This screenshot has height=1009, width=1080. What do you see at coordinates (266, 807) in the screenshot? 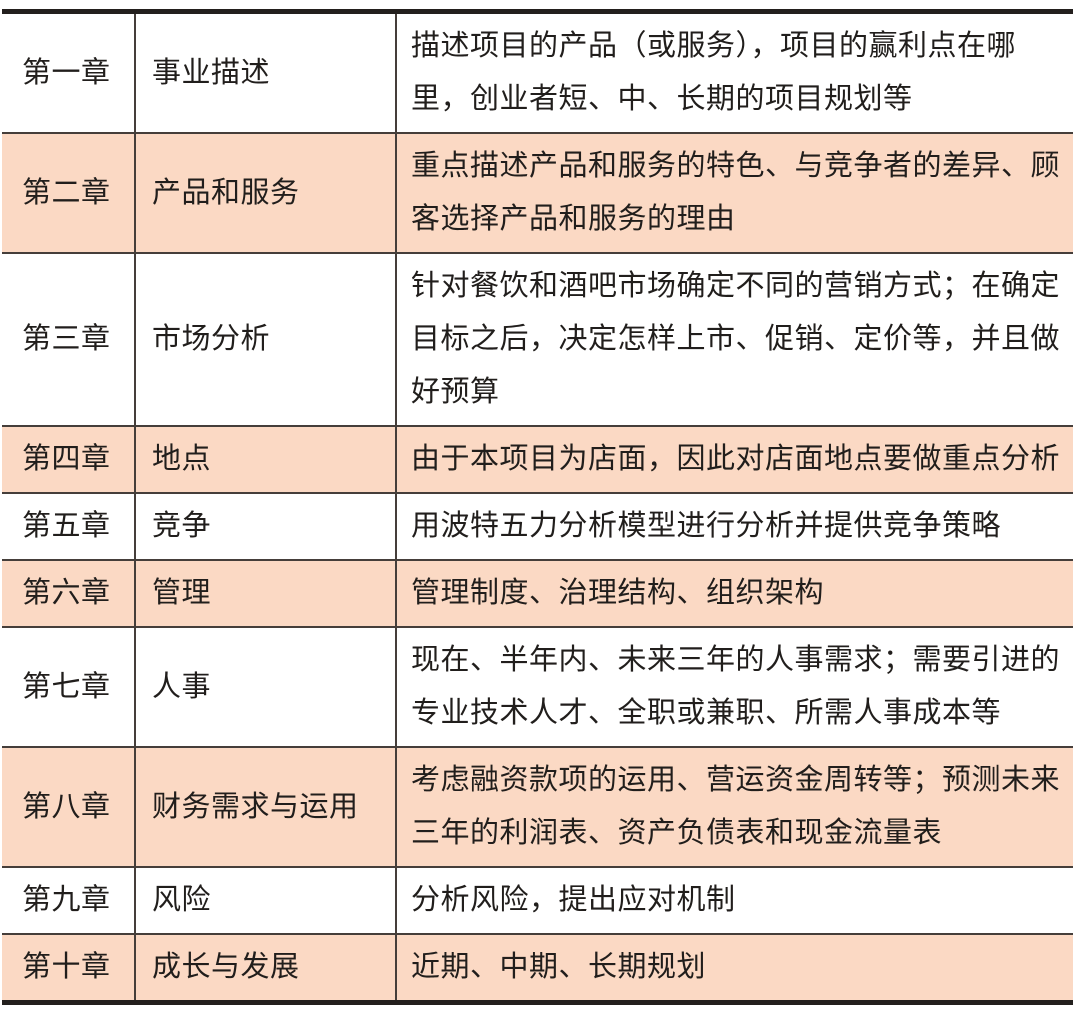
I see `chapter-title-cell: 财务需求与运用` at bounding box center [266, 807].